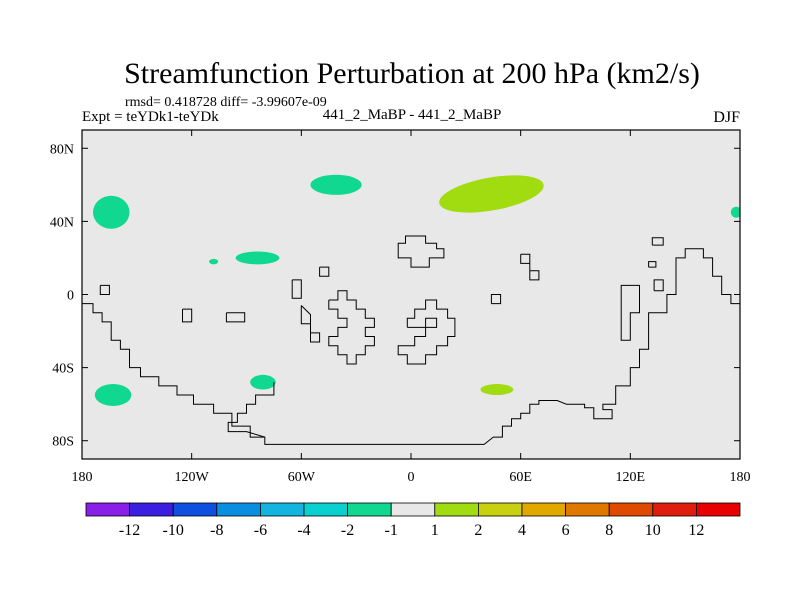  What do you see at coordinates (150, 117) in the screenshot?
I see `experiment-label: Expt = teYDk1-teYDk` at bounding box center [150, 117].